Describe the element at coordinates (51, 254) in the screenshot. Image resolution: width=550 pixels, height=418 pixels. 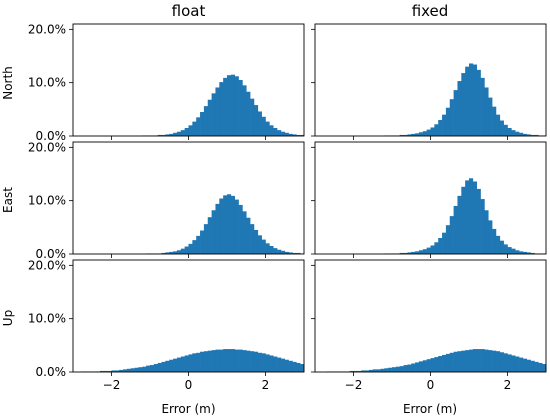
I see `y-tick-label: 0.0%` at that location.